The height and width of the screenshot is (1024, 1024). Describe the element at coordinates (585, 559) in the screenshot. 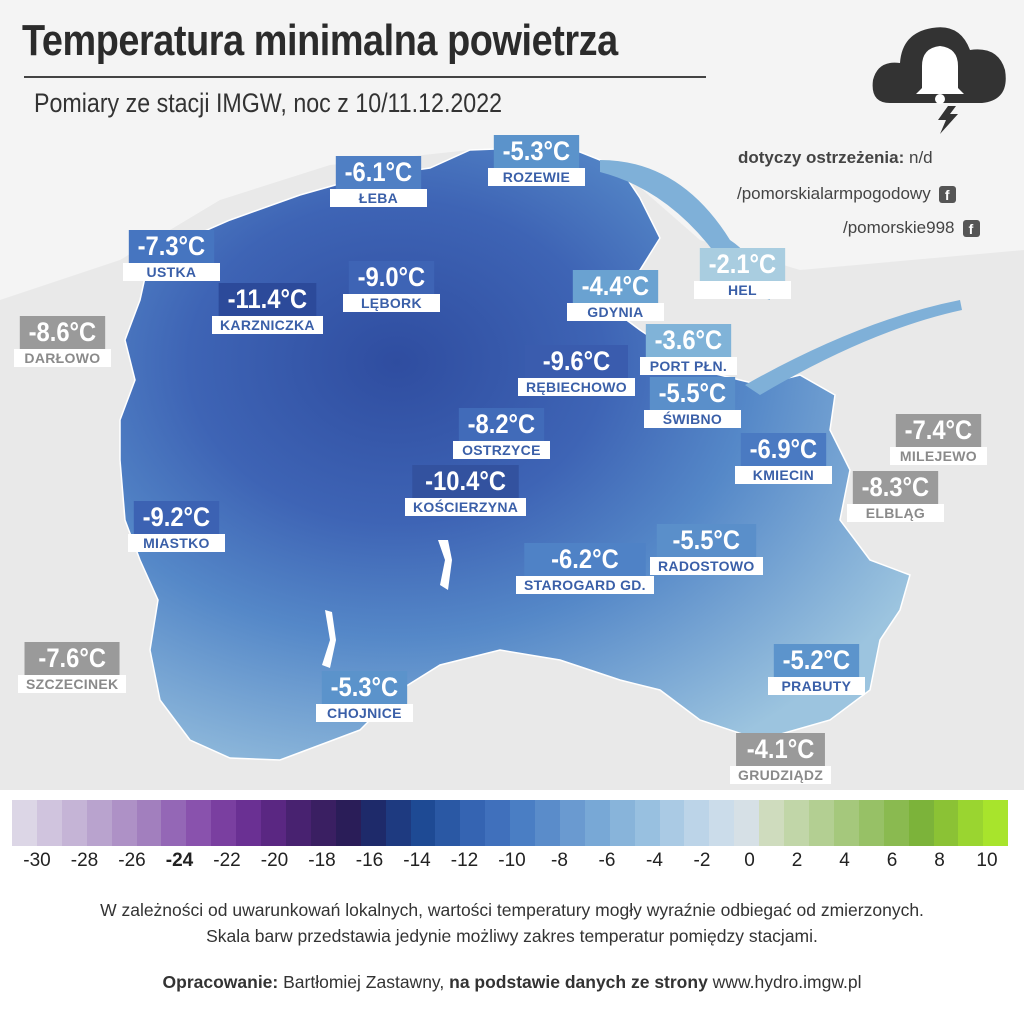

I see `station-temperature: -6.2°C` at that location.